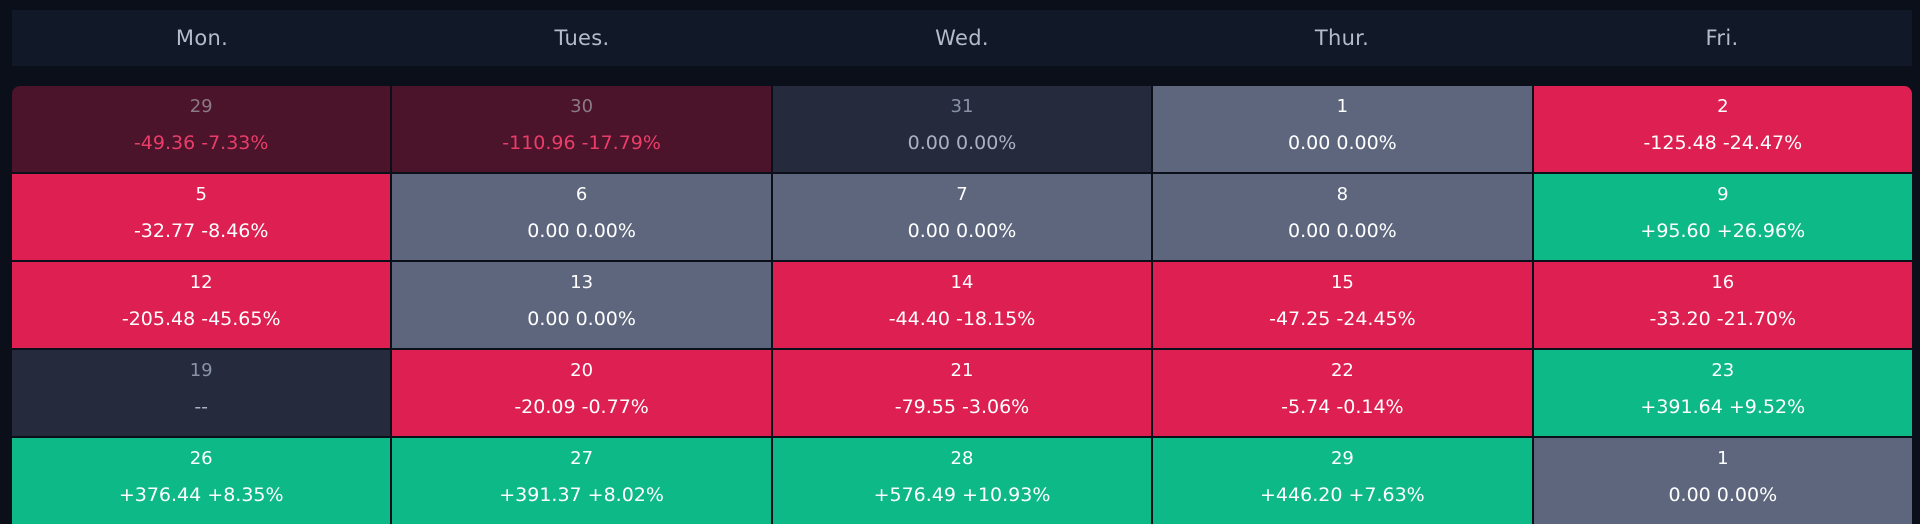 Image resolution: width=1920 pixels, height=524 pixels. Describe the element at coordinates (1342, 370) in the screenshot. I see `day-number: 22` at that location.